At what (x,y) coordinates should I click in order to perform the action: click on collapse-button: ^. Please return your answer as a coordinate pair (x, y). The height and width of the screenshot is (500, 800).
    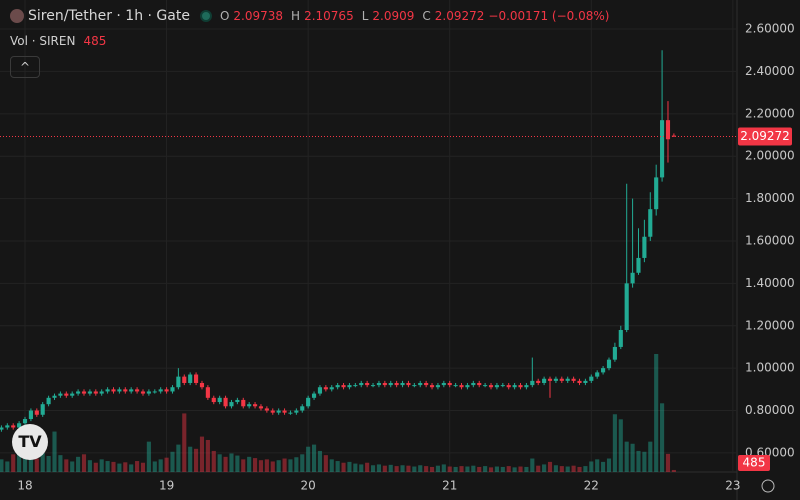
    Looking at the image, I should click on (25, 67).